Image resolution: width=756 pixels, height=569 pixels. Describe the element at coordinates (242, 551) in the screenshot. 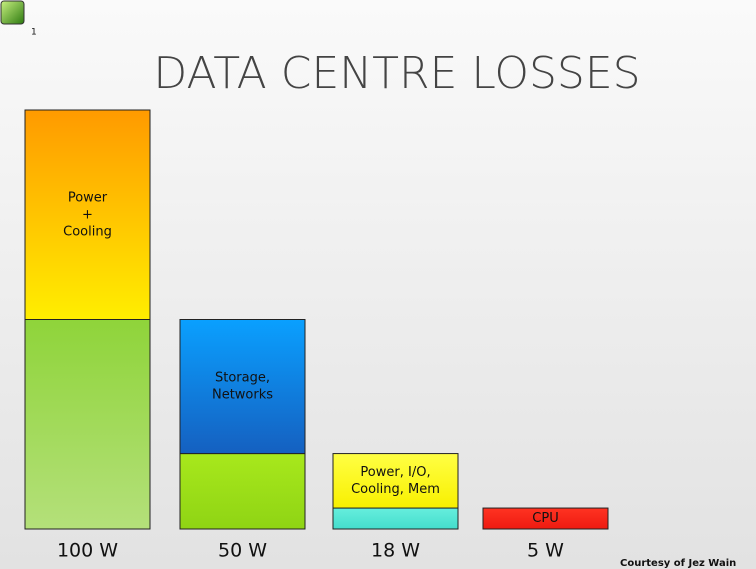

I see `x-tick-label: 50 W` at that location.